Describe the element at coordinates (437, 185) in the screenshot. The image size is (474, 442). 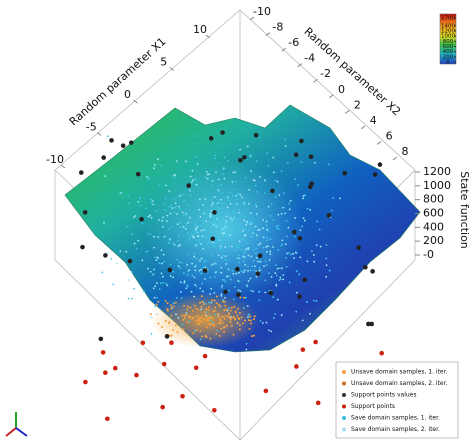
I see `z-tick-label: 1000` at that location.